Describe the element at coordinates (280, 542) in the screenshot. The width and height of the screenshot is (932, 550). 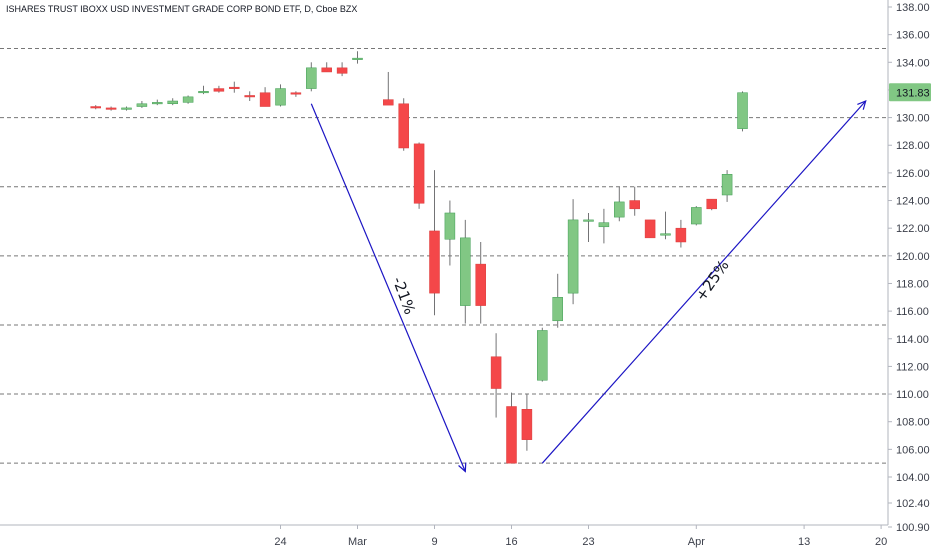
I see `x-tick-label: 24` at that location.